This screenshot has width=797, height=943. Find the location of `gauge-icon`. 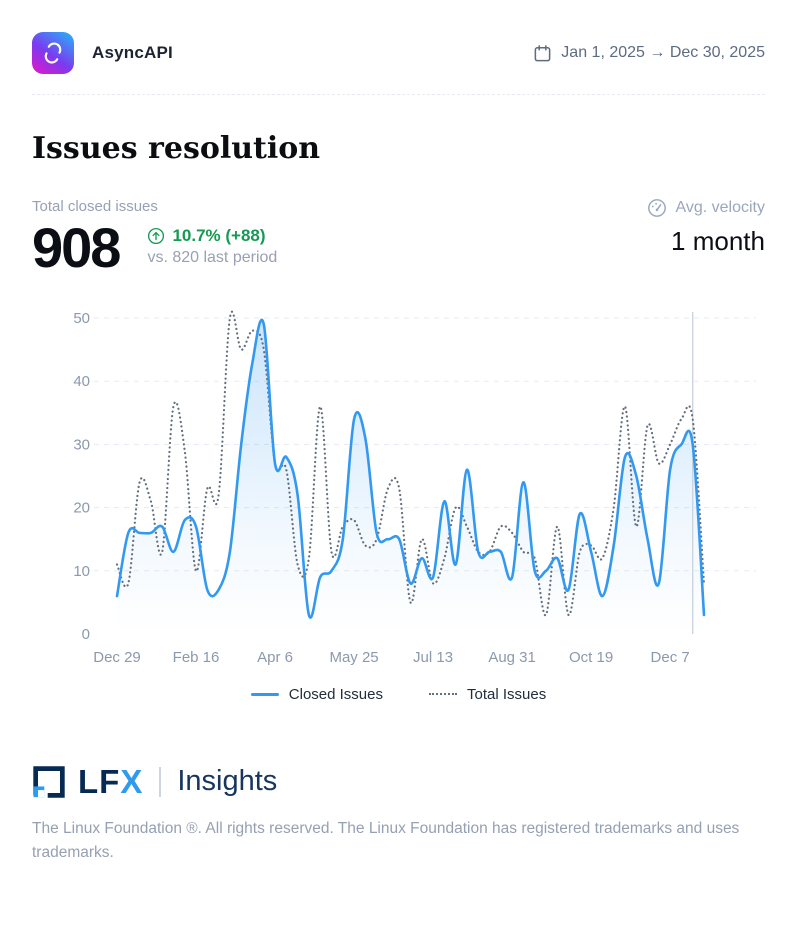

gauge-icon is located at coordinates (657, 208).